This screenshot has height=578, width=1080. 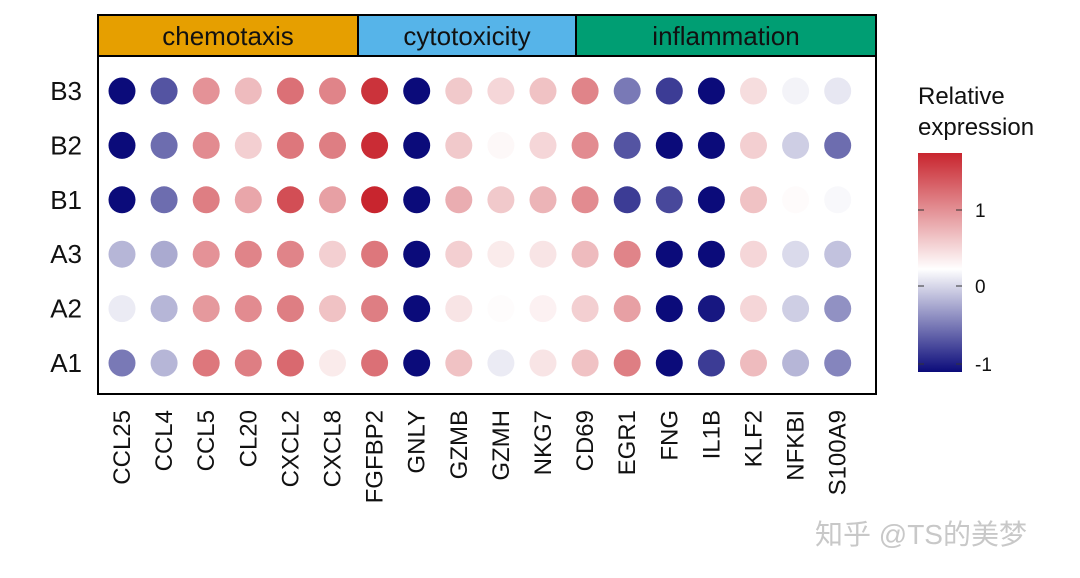 What do you see at coordinates (375, 309) in the screenshot?
I see `dot-A2-FGFBP2` at bounding box center [375, 309].